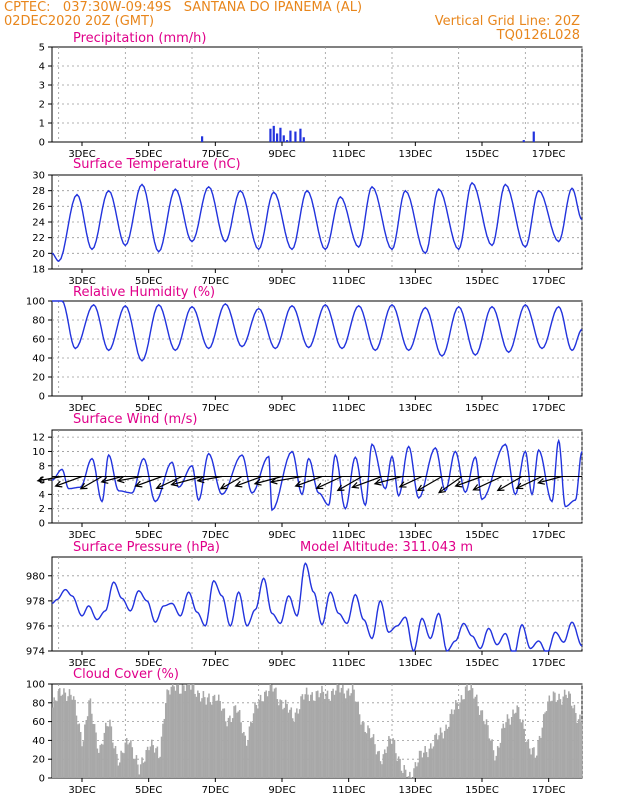  What do you see at coordinates (148, 535) in the screenshot?
I see `x-tick-label: 5DEC` at bounding box center [148, 535].